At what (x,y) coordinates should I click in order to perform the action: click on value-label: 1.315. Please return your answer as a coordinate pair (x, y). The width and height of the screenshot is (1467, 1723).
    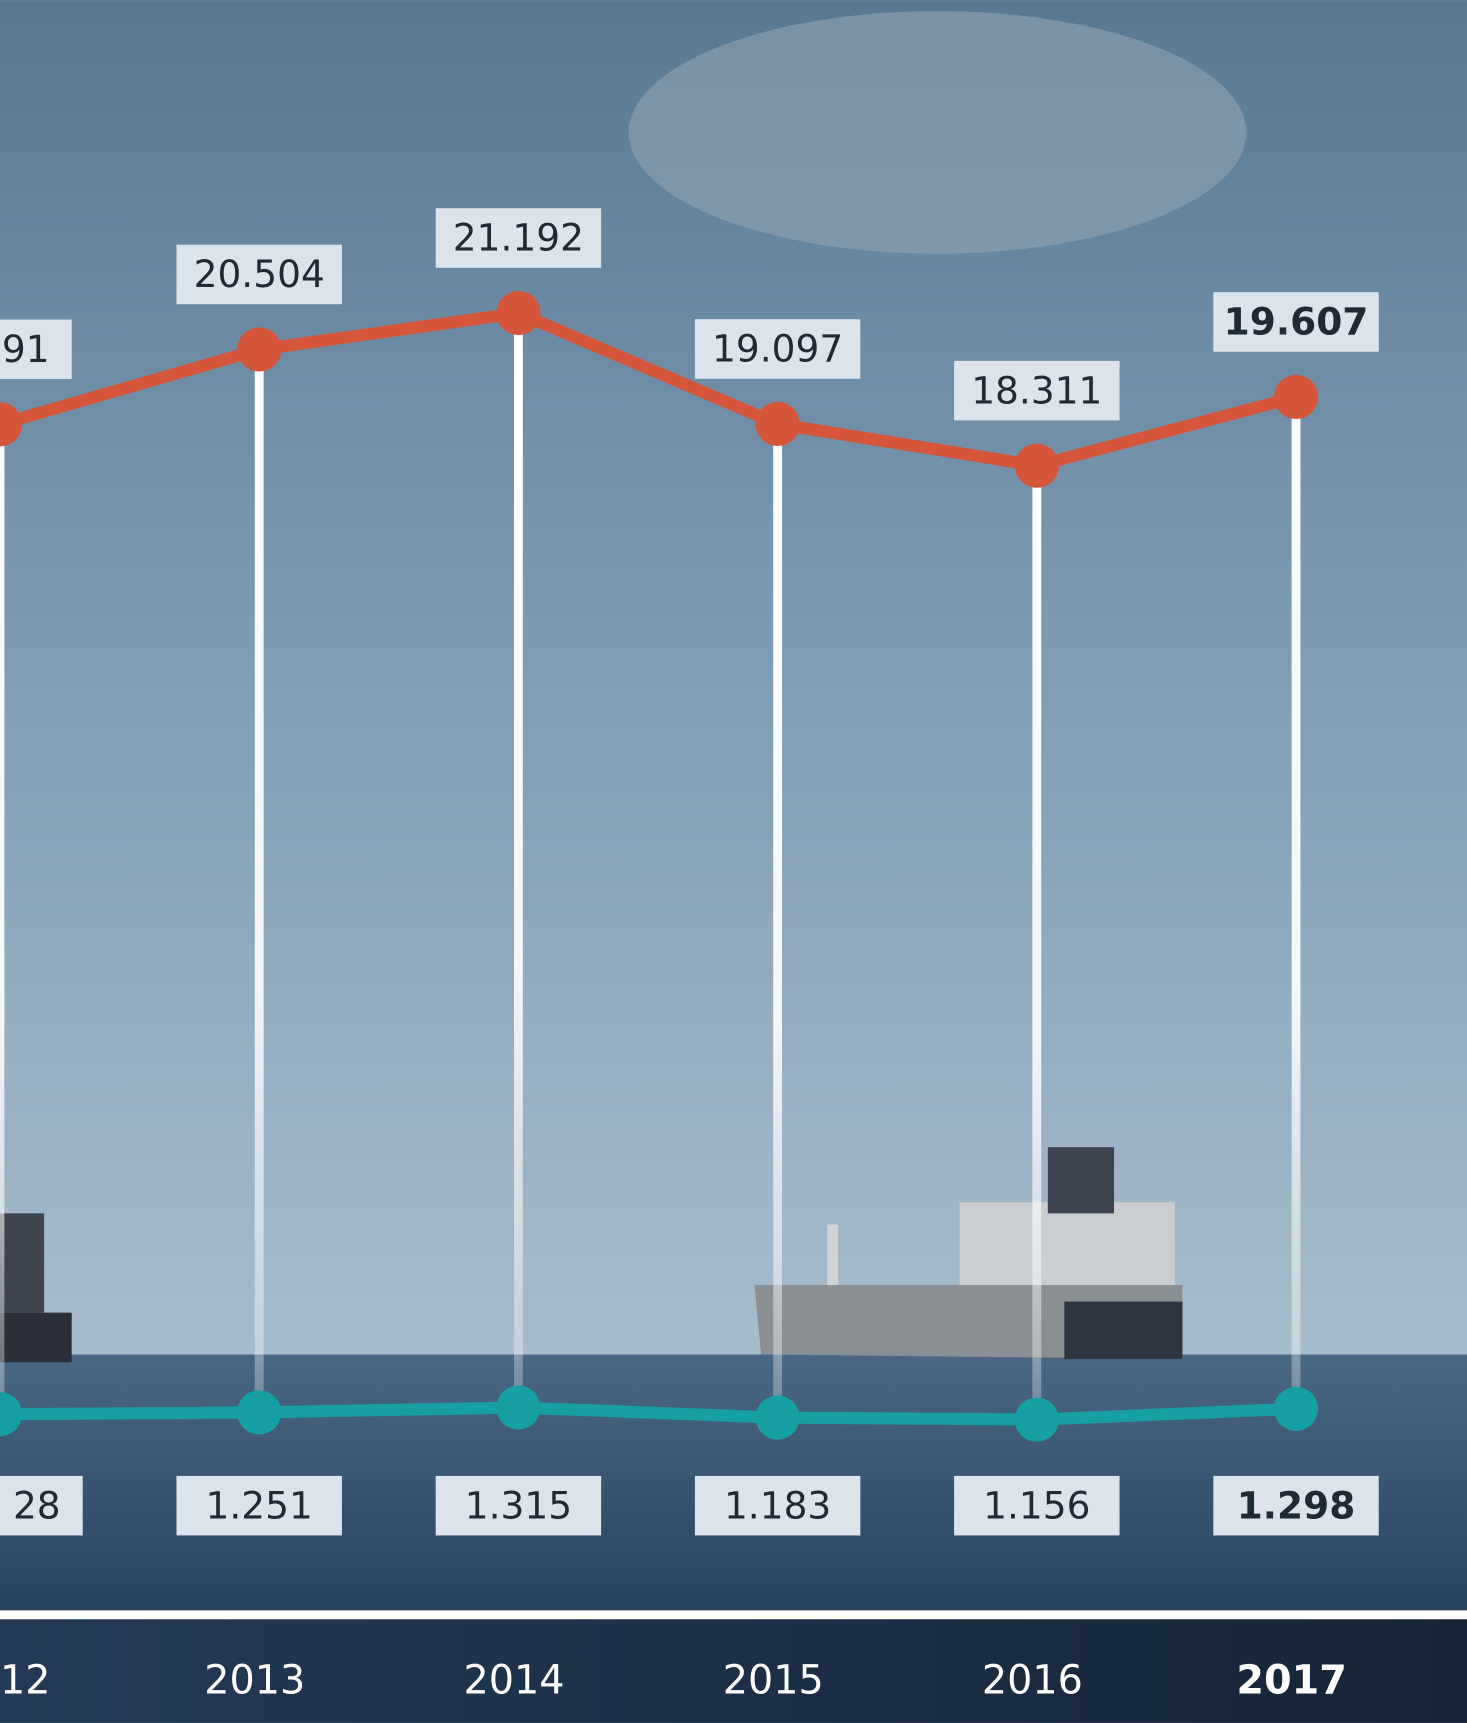
    Looking at the image, I should click on (518, 1505).